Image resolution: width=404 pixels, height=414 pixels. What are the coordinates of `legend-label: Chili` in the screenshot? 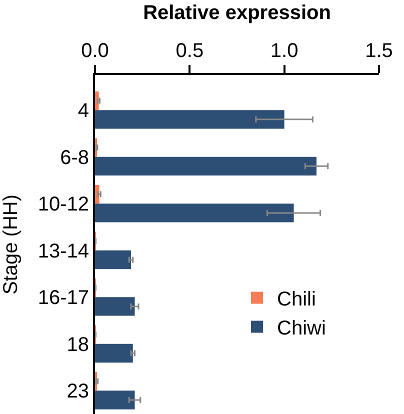 It's located at (296, 299).